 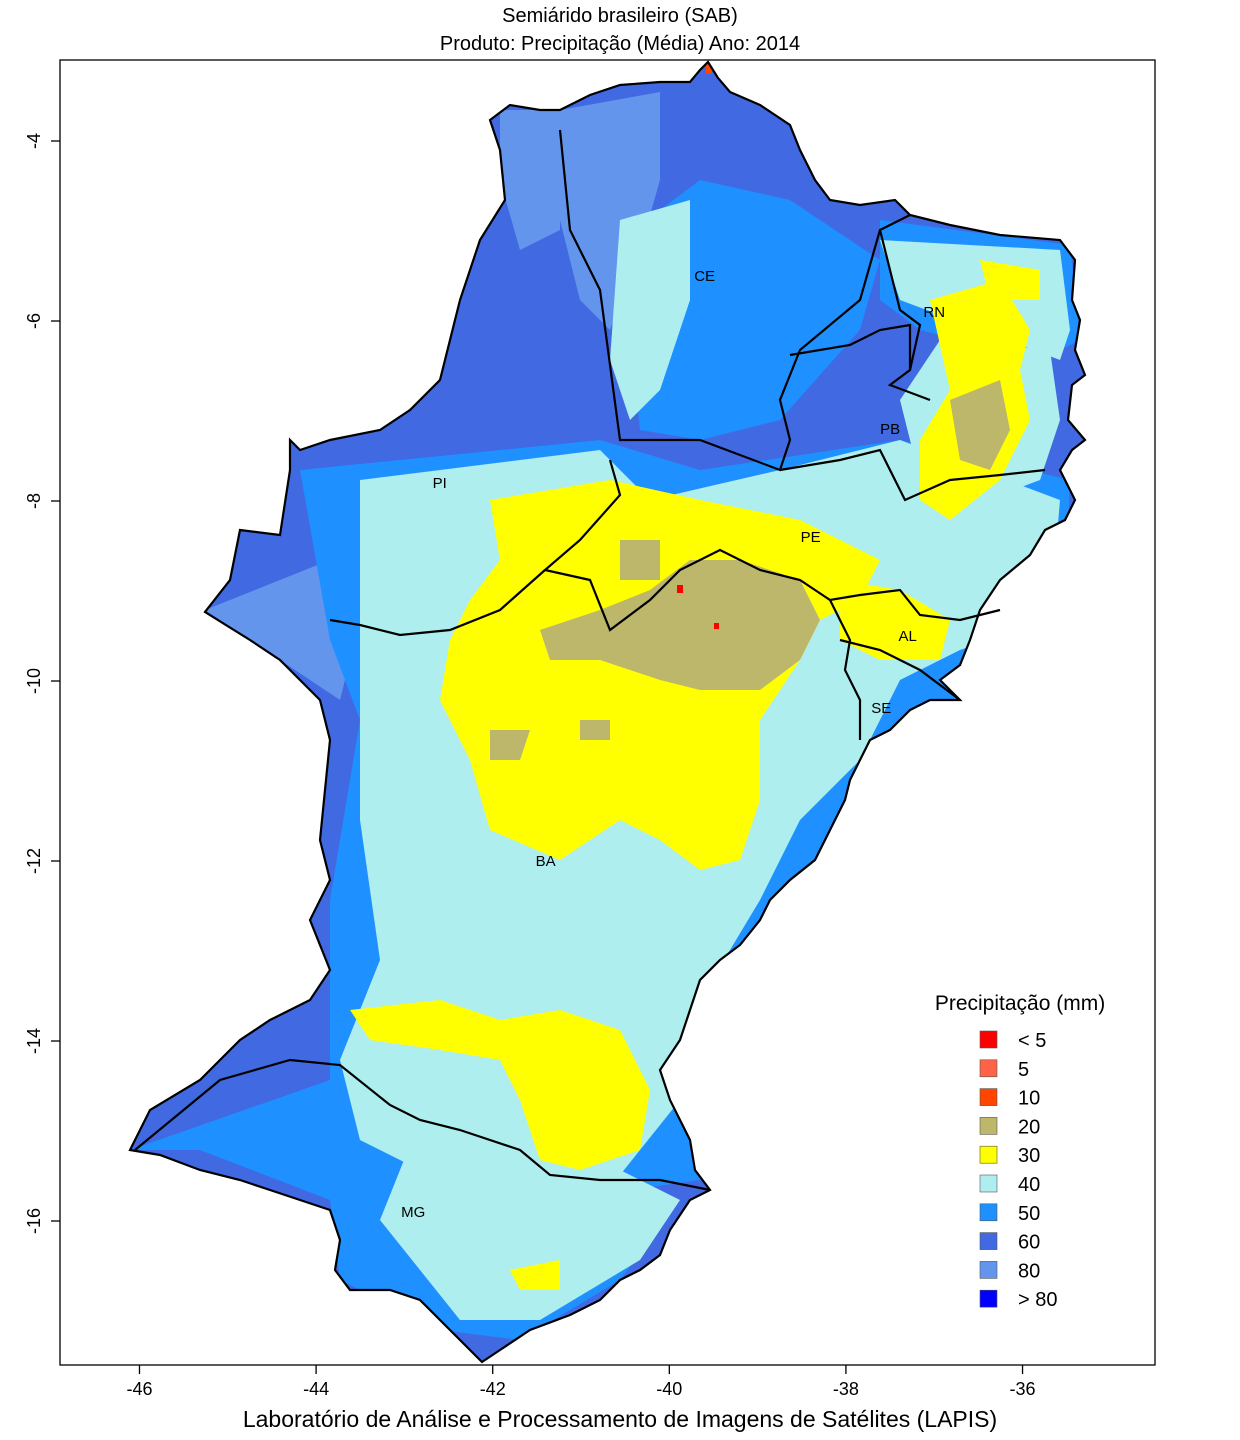 I want to click on state-label-pi: PI, so click(x=440, y=483).